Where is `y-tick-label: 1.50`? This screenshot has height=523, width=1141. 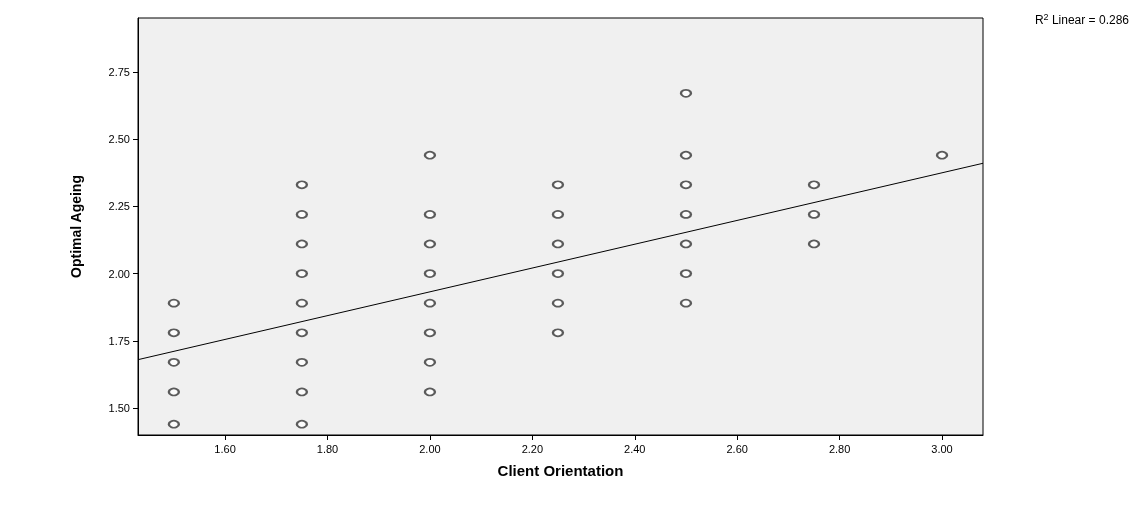
y-tick-label: 1.50 is located at coordinates (119, 408).